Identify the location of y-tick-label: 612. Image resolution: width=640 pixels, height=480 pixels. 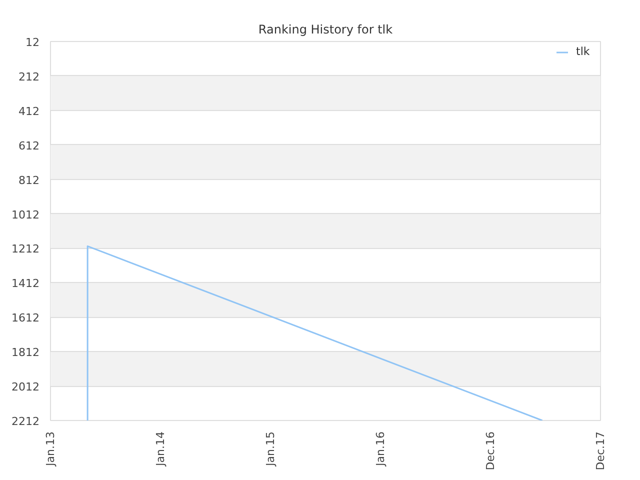
(29, 145).